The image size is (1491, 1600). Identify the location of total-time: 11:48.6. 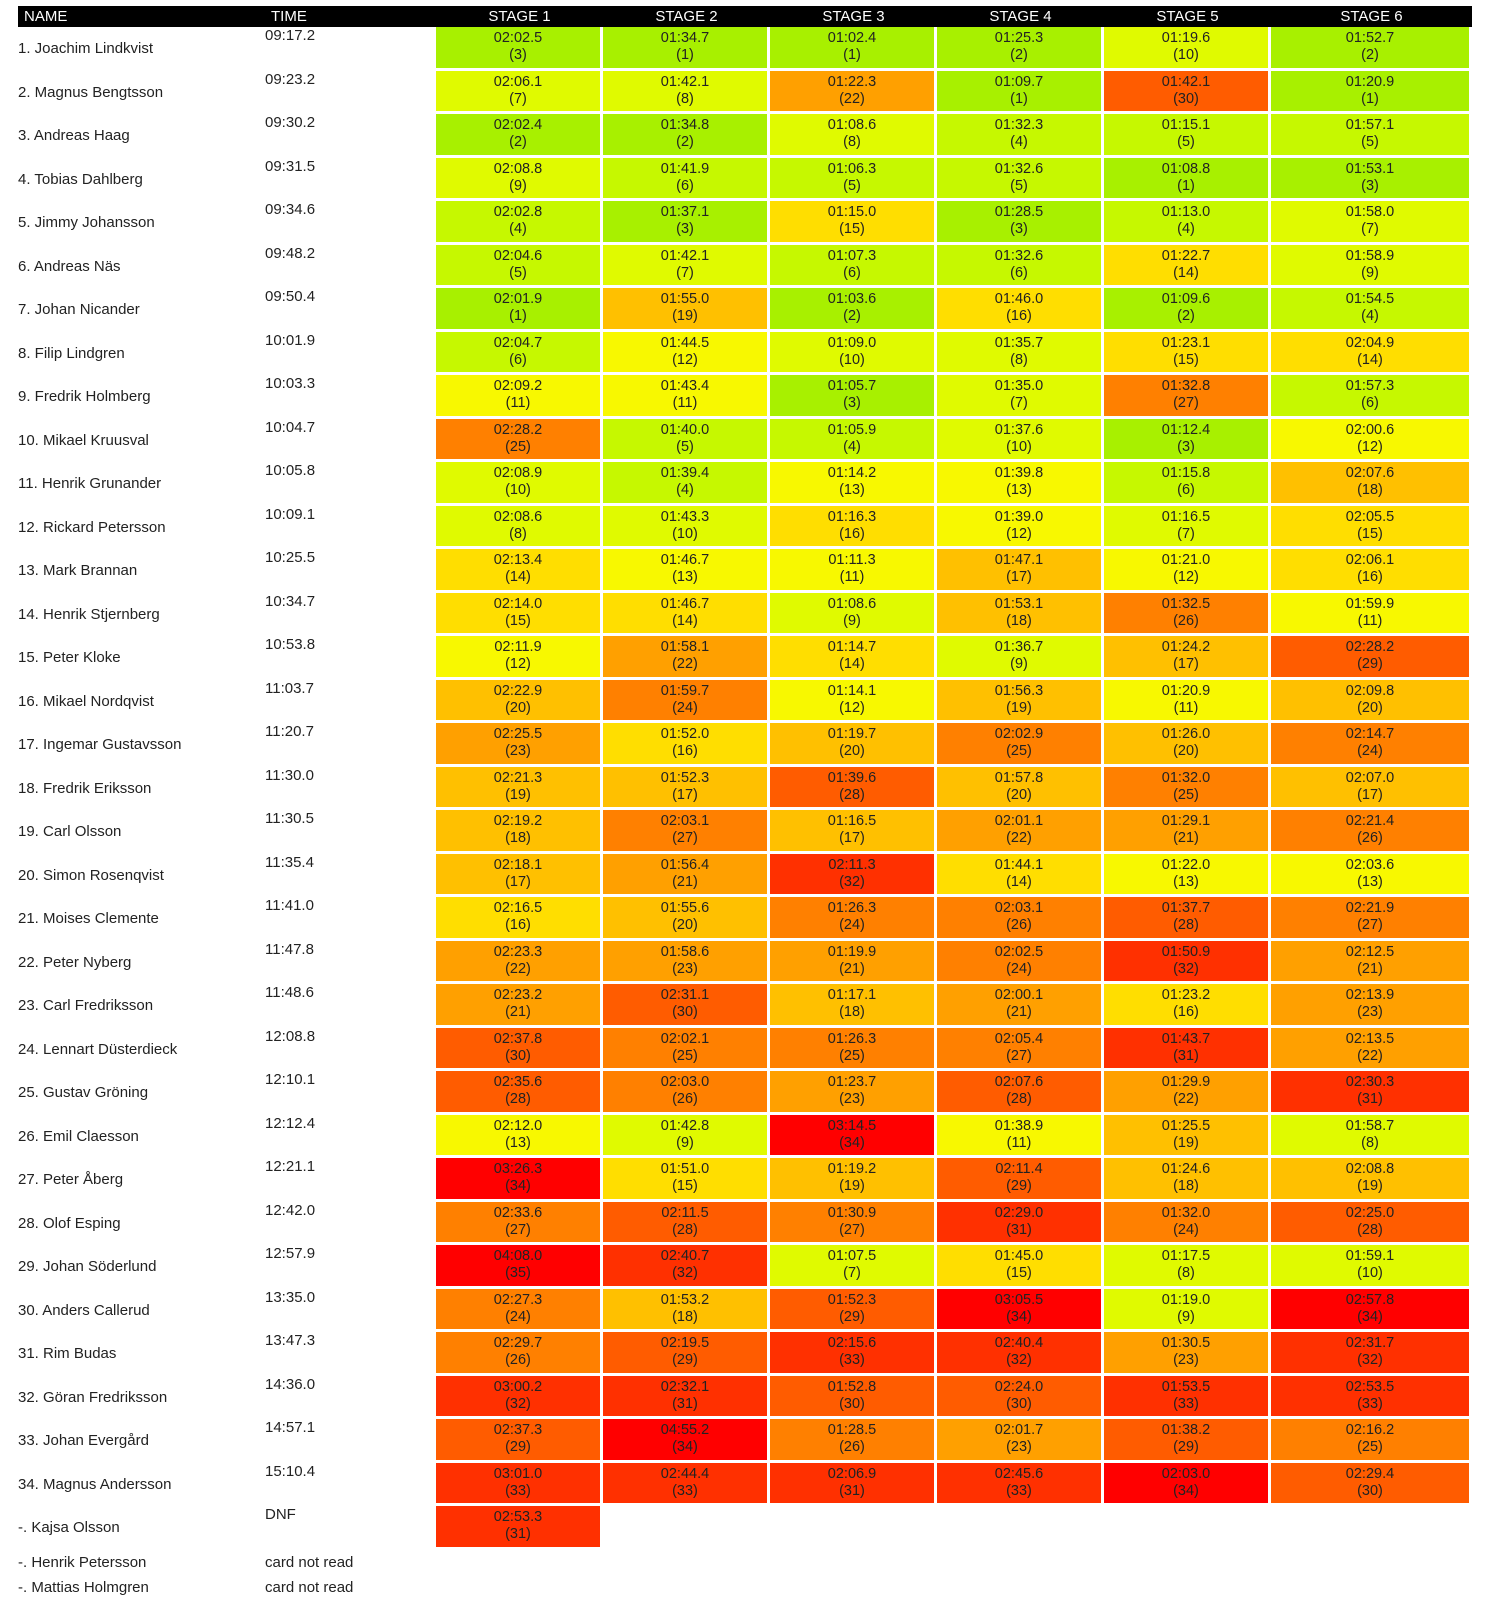
(289, 992).